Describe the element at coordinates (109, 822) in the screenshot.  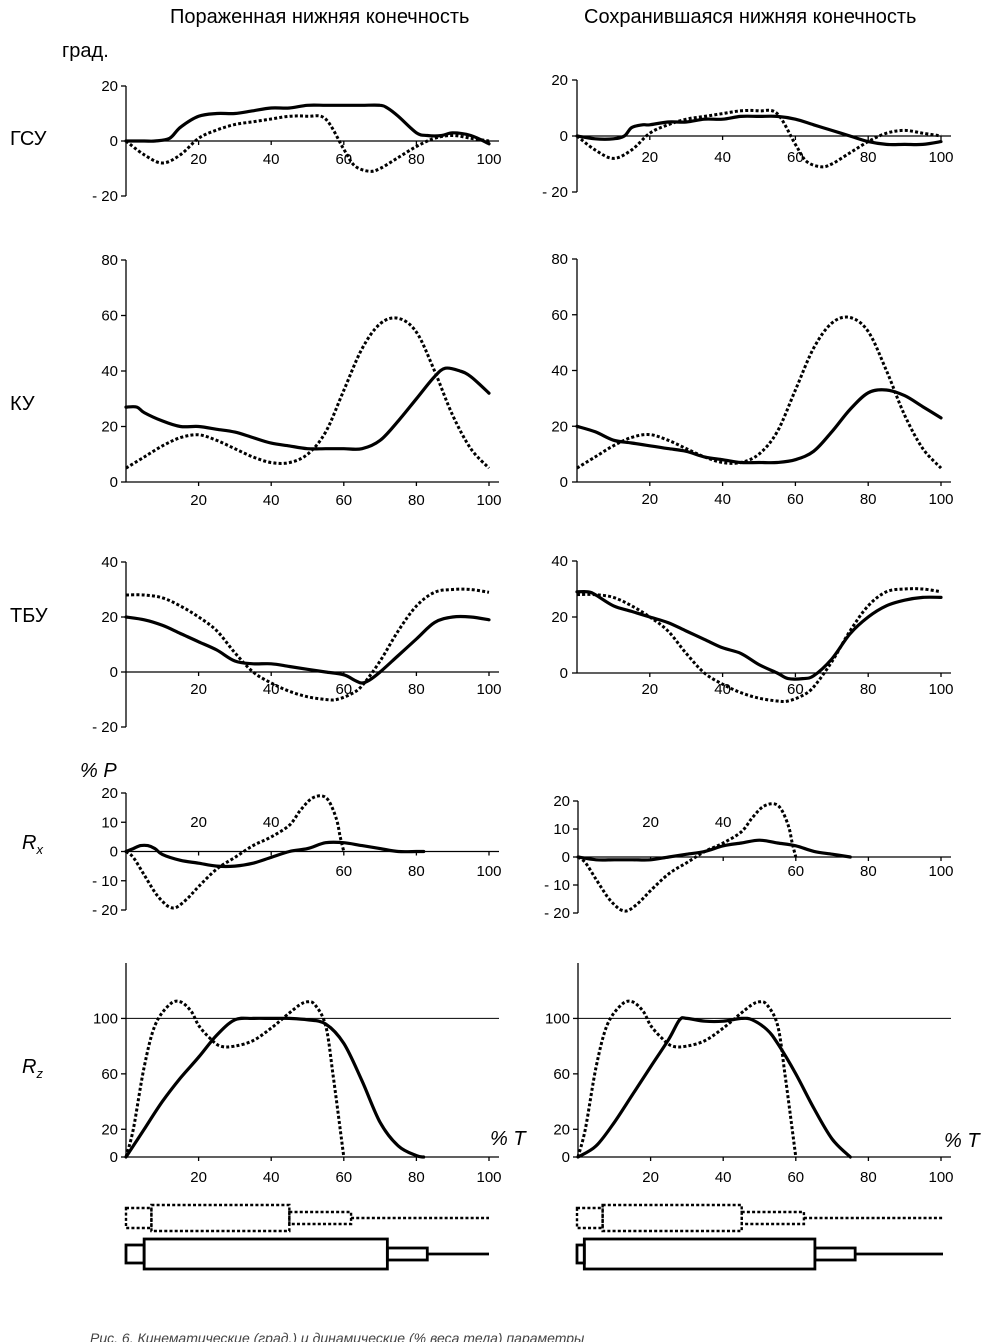
I see `y-tick-label: 10` at that location.